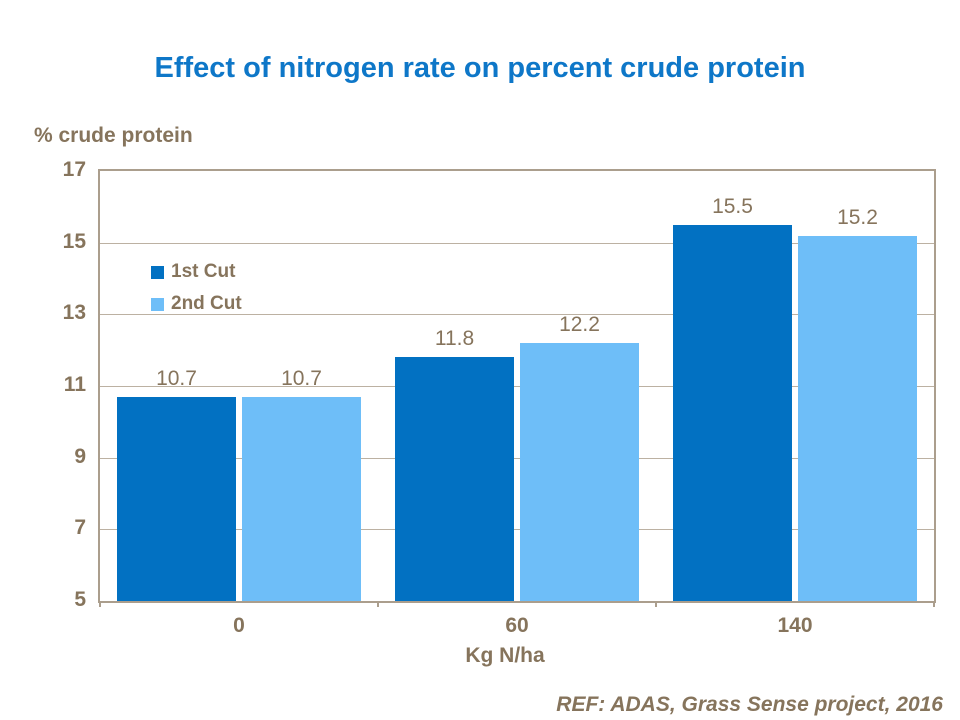 The image size is (960, 720). Describe the element at coordinates (795, 625) in the screenshot. I see `x-axis-category-label: 140` at that location.